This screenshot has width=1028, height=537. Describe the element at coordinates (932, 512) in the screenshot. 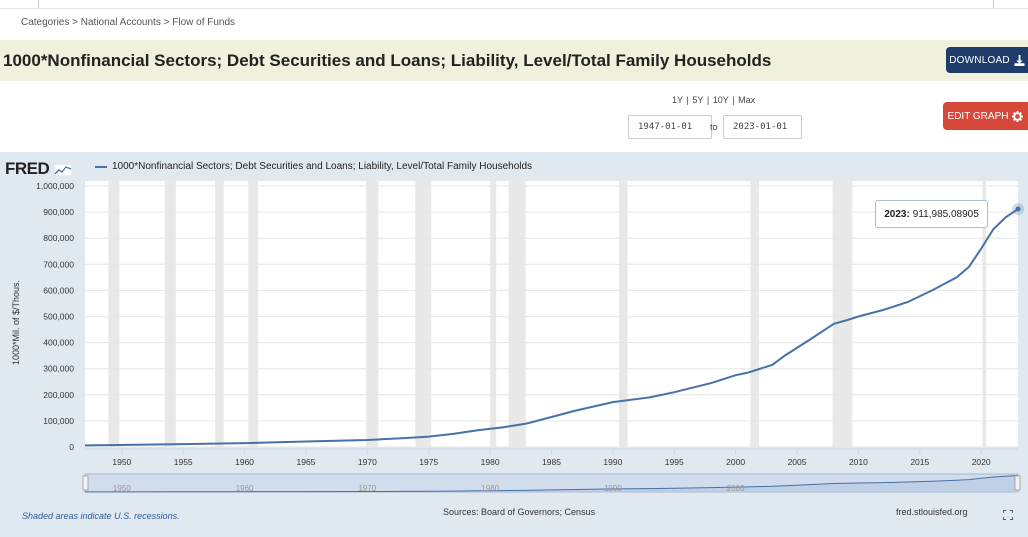

I see `site-link: fred.stlouisfed.org` at that location.